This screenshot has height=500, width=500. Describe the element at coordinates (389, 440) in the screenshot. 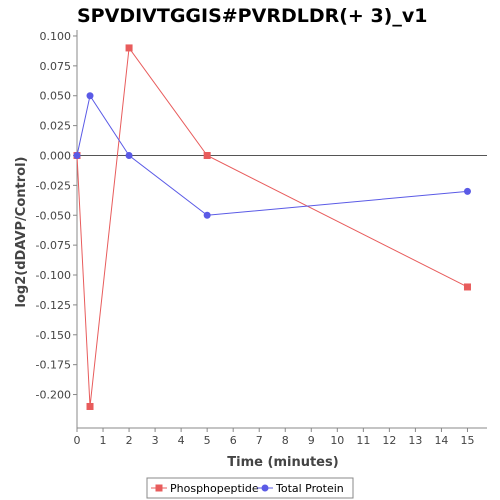

I see `x-tick-label: 12` at that location.